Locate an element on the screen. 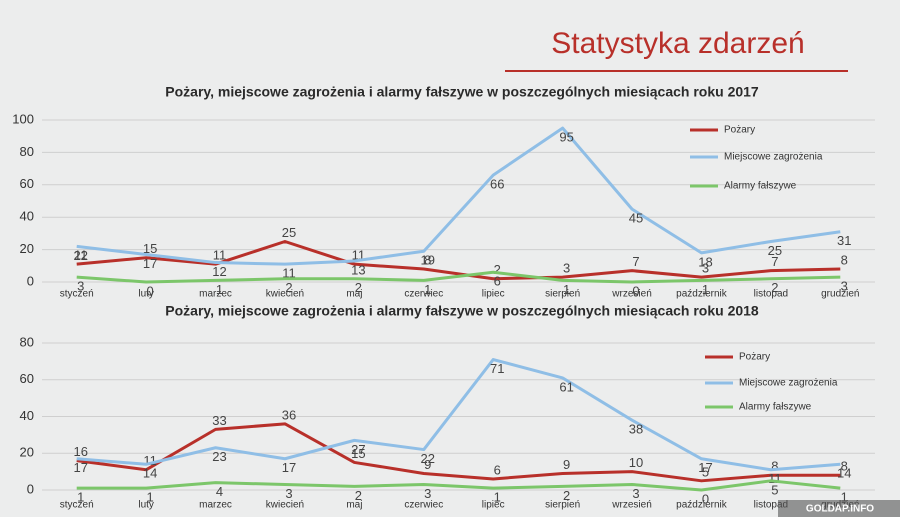  data-label: 71 is located at coordinates (497, 368).